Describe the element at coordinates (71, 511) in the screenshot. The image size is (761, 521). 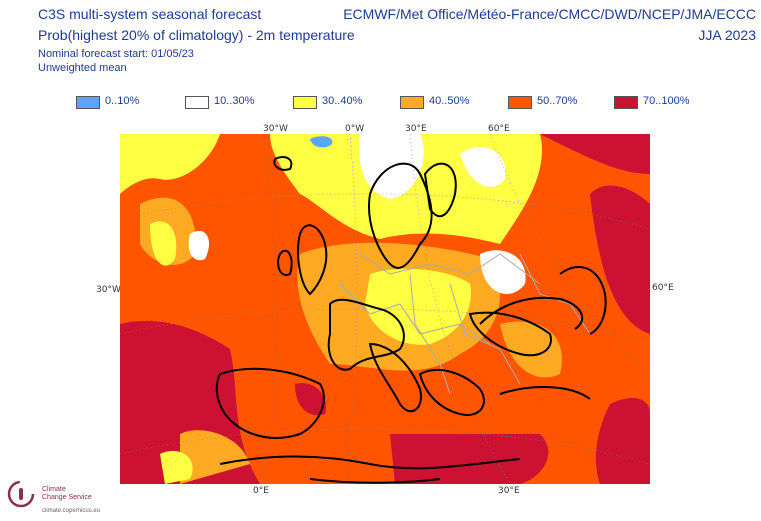
I see `logo-url: climate.copernicus.eu` at that location.